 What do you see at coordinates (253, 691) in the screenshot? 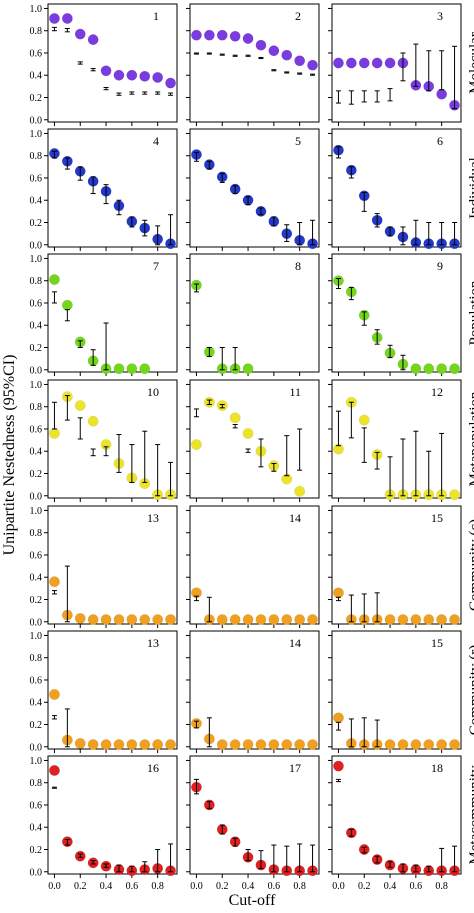
I see `panel-14-5: 14` at bounding box center [253, 691].